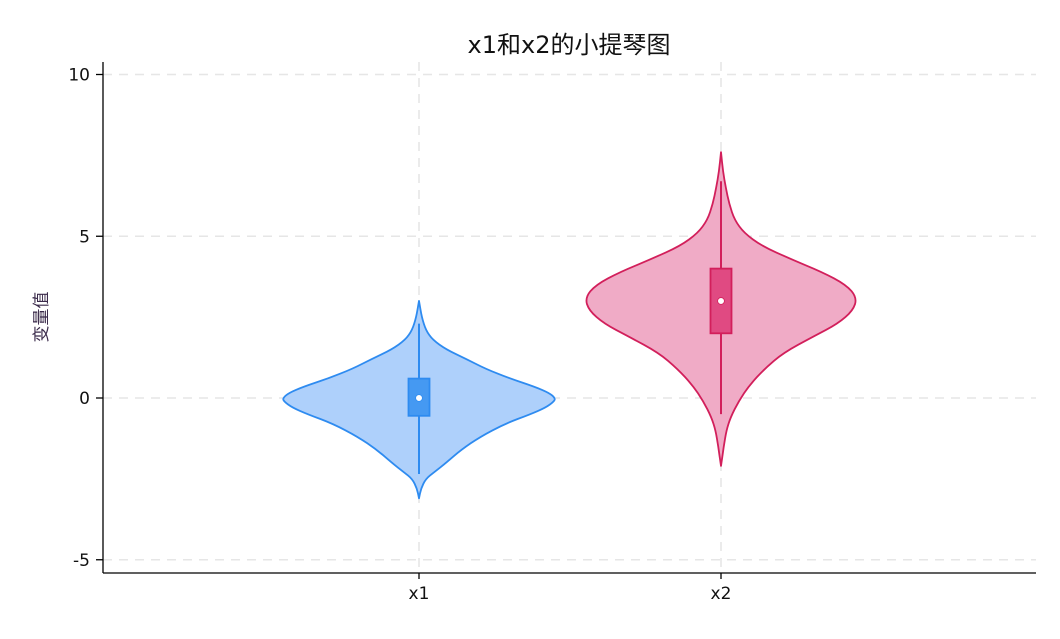 The width and height of the screenshot is (1060, 639). Describe the element at coordinates (81, 561) in the screenshot. I see `y-tick-label-0: -5` at that location.